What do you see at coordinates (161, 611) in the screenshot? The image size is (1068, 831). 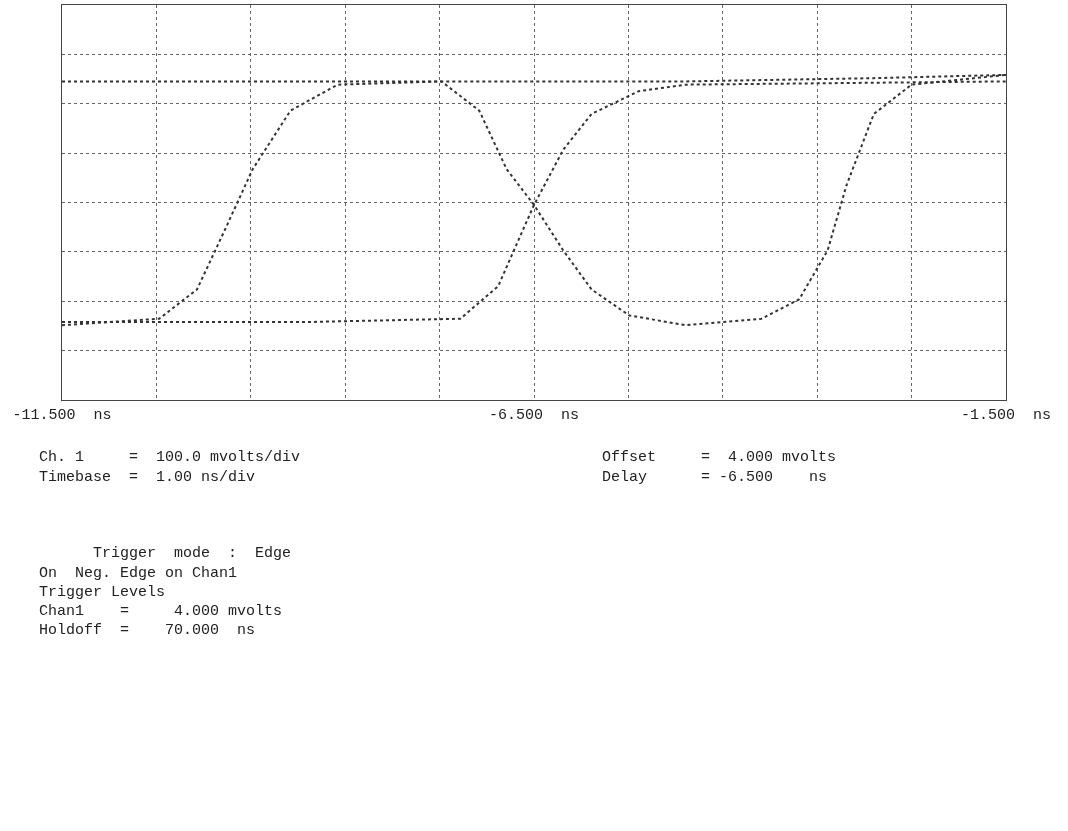 I see `text: Chan1 = 4.000 mvolts` at bounding box center [161, 611].